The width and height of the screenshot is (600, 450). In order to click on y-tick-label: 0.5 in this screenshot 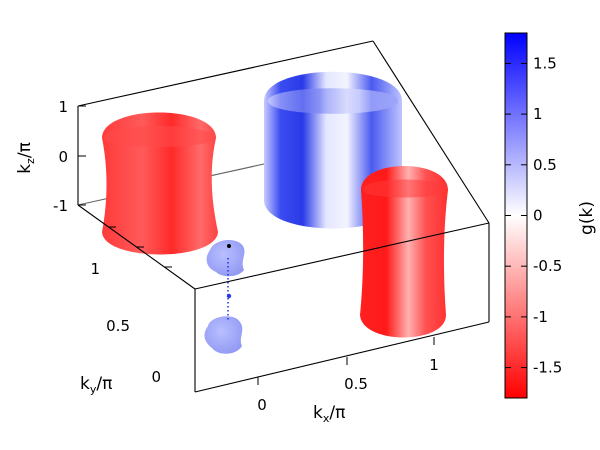, I will do `click(118, 326)`.